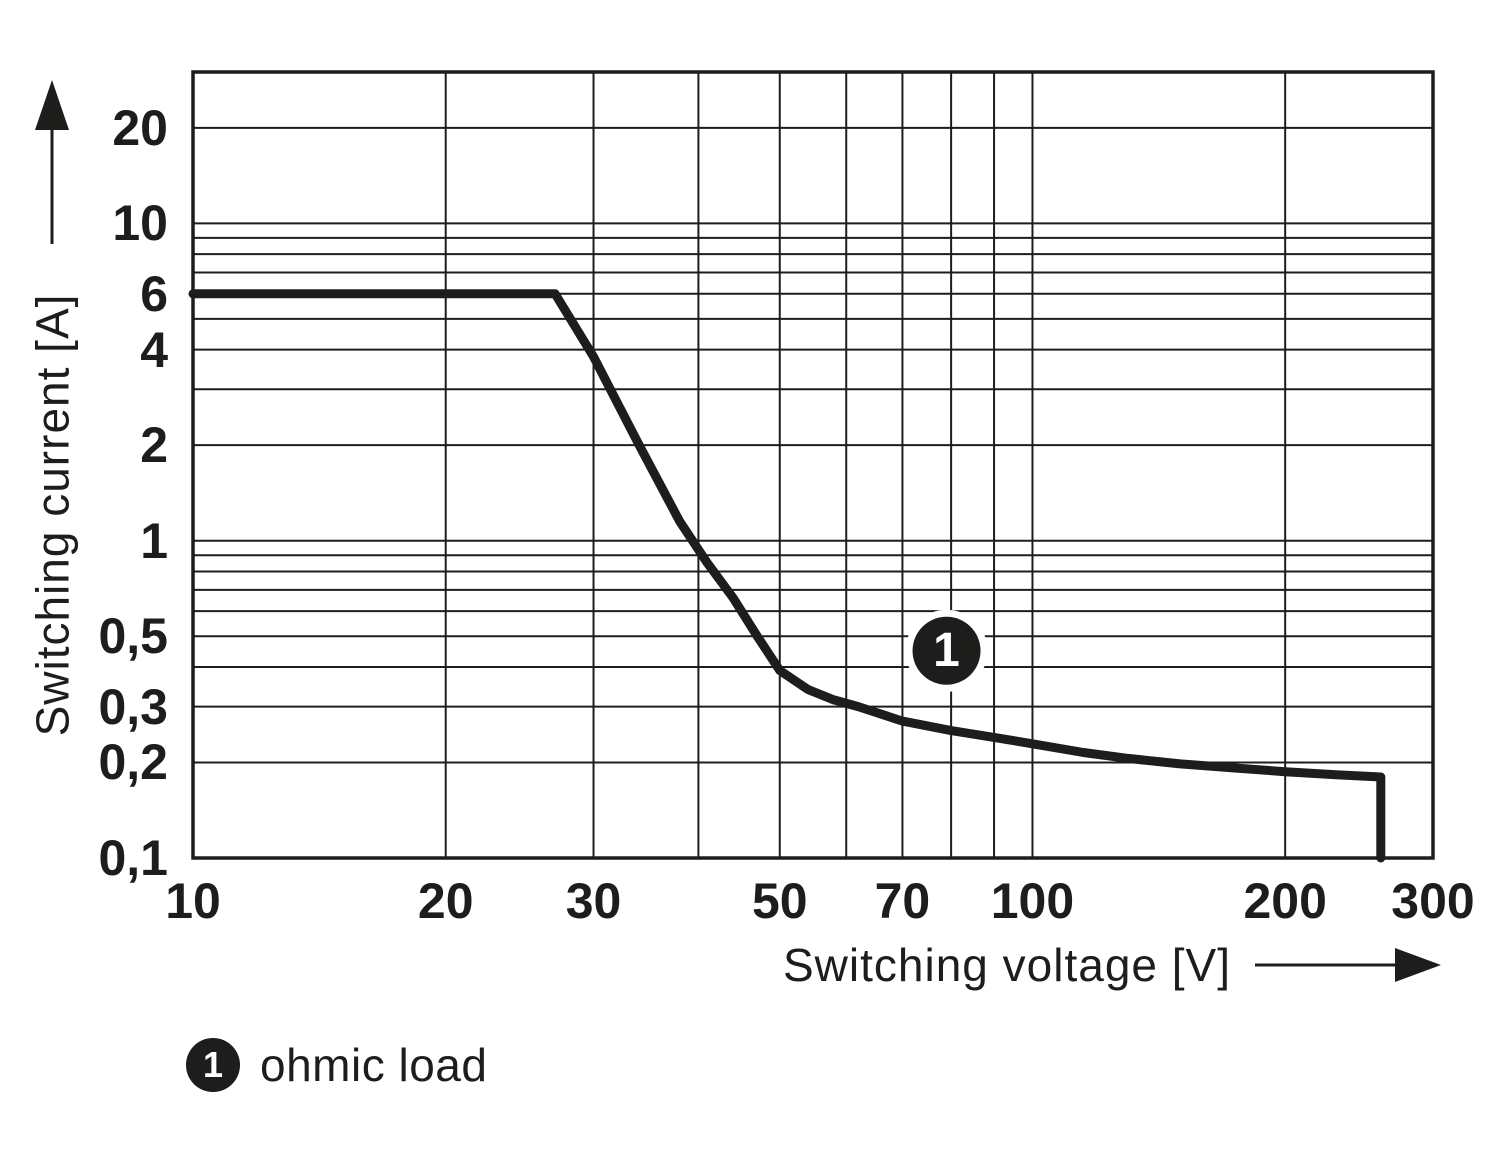  I want to click on legend-item-label: ohmic load, so click(374, 1065).